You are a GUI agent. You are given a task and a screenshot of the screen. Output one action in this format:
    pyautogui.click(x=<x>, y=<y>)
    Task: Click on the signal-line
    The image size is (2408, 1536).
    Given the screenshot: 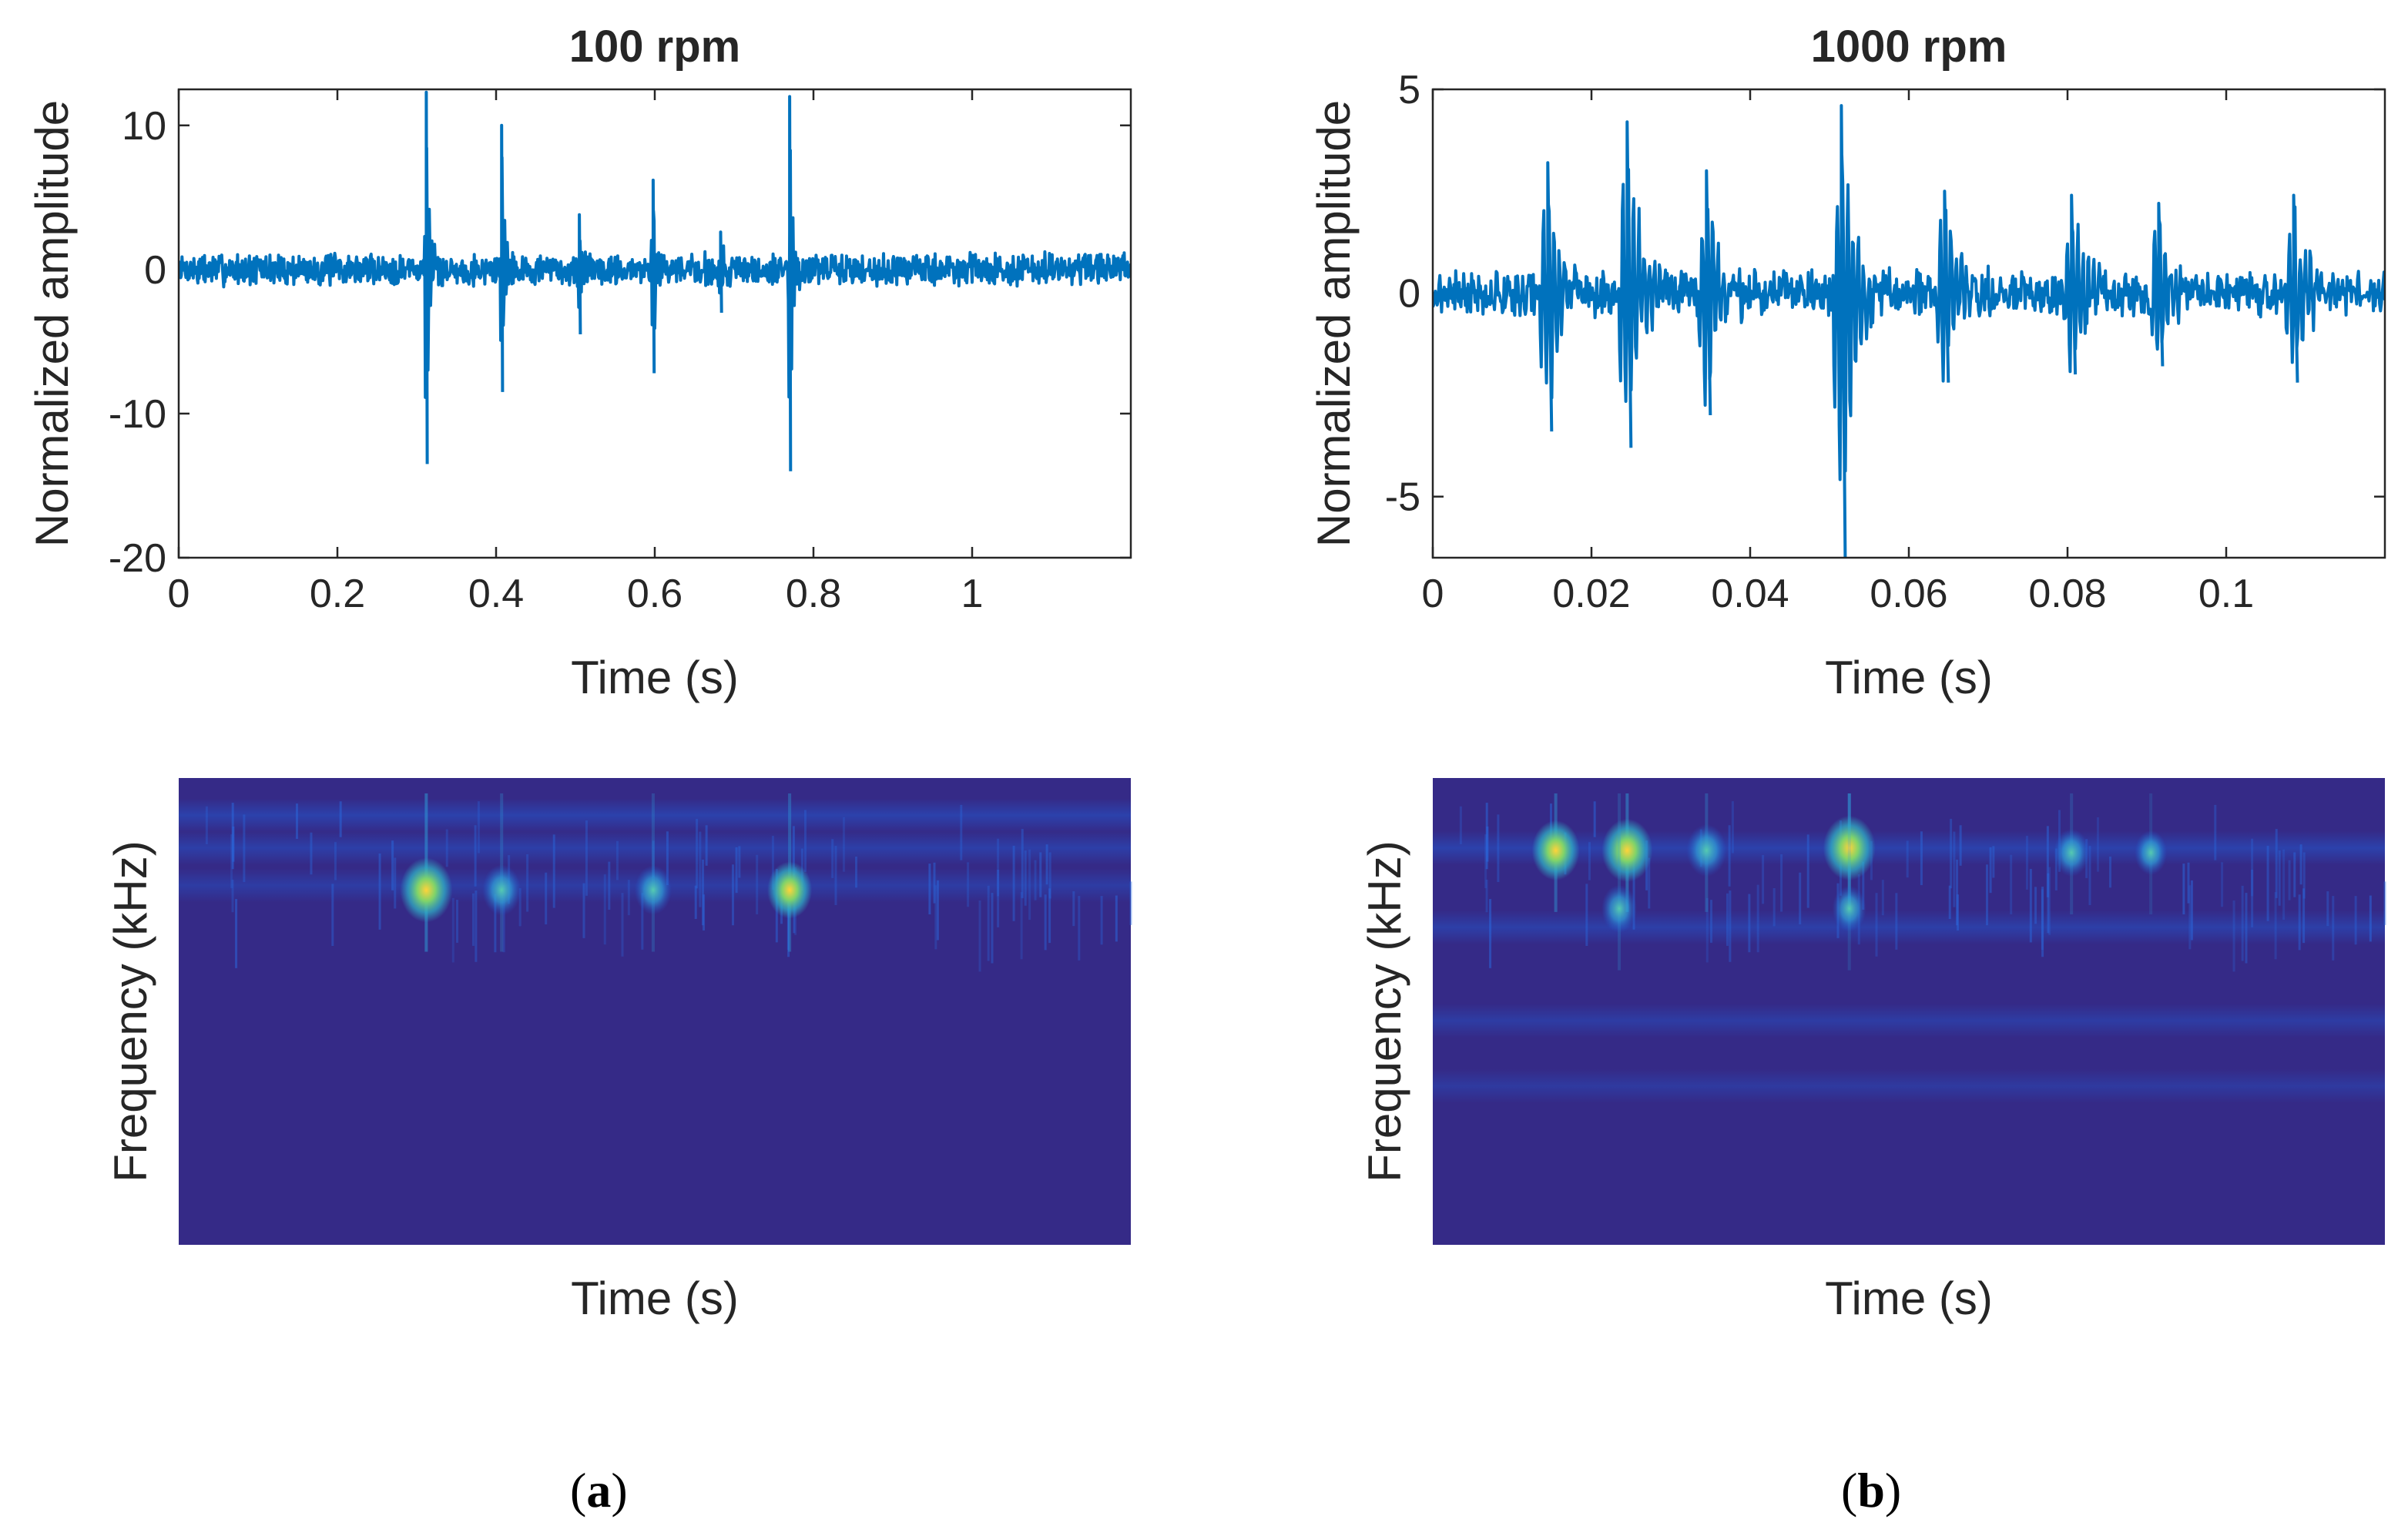 What is the action you would take?
    pyautogui.click(x=655, y=280)
    